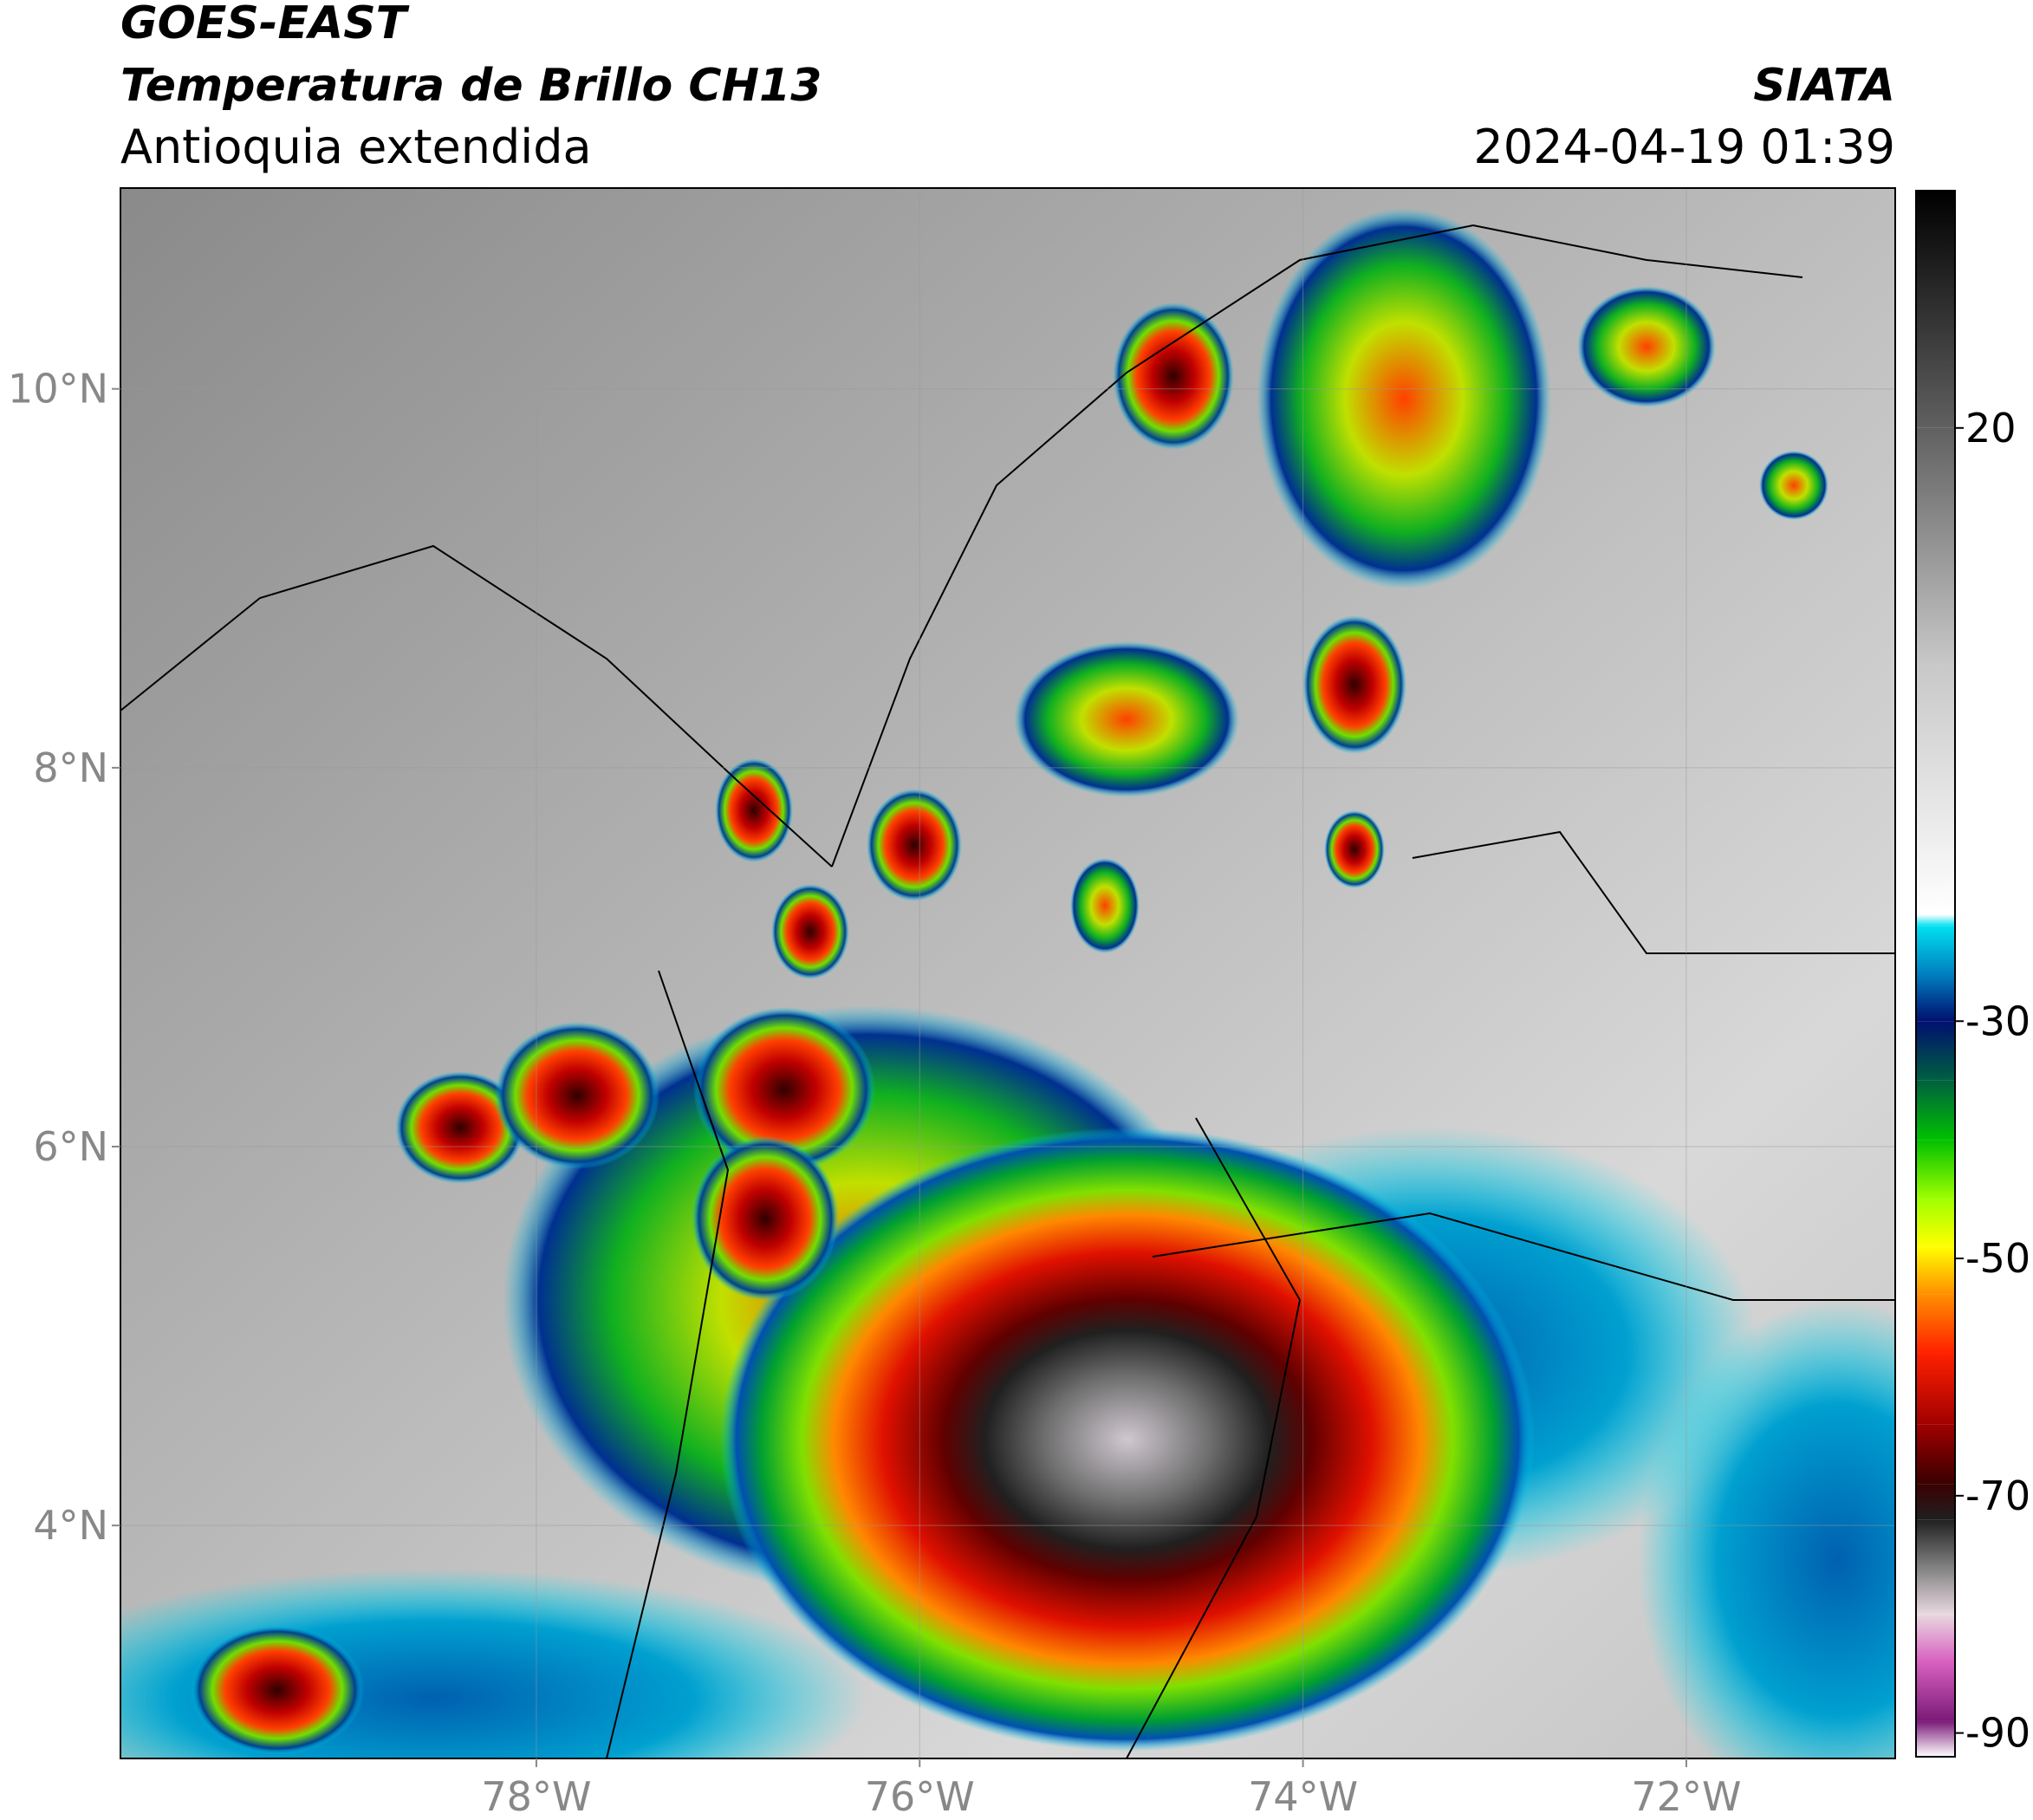  I want to click on title: GOES-EAST, so click(265, 24).